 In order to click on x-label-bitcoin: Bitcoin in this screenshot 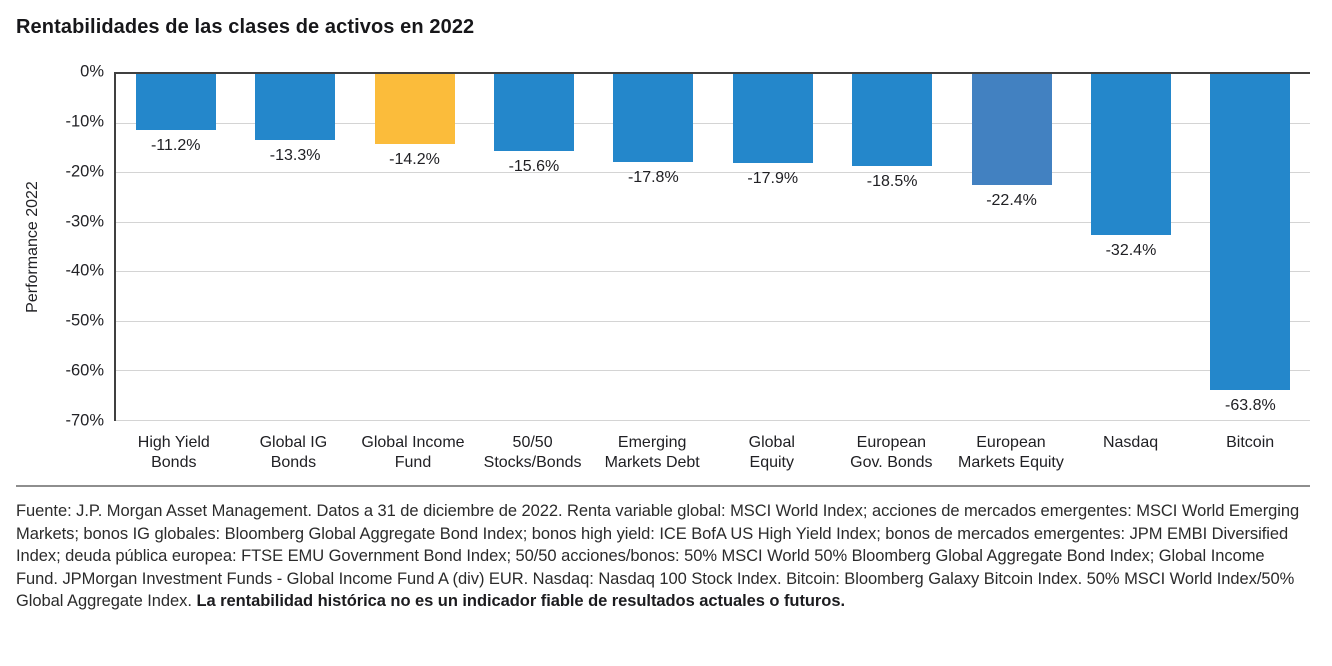, I will do `click(1250, 453)`.